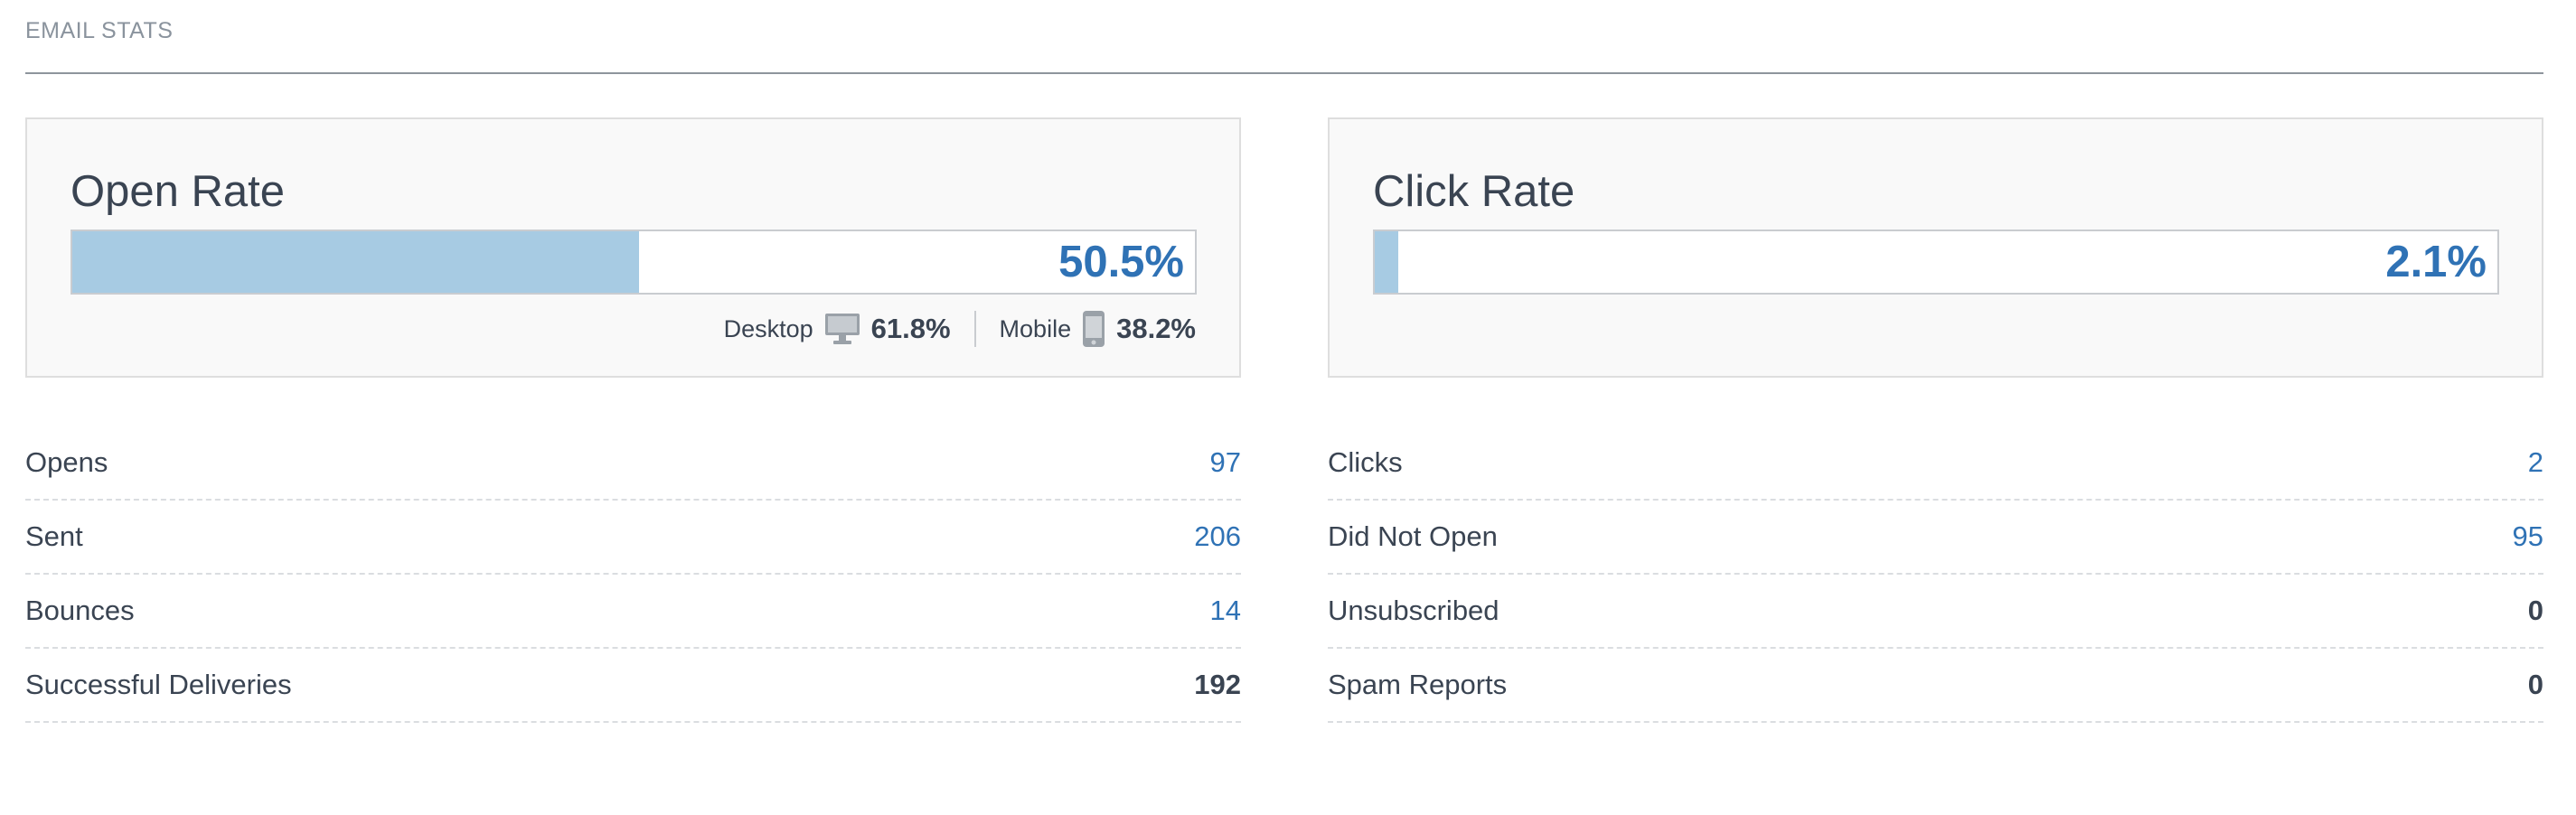 The height and width of the screenshot is (815, 2576). I want to click on stat-row-bounces: Bounces 14, so click(633, 612).